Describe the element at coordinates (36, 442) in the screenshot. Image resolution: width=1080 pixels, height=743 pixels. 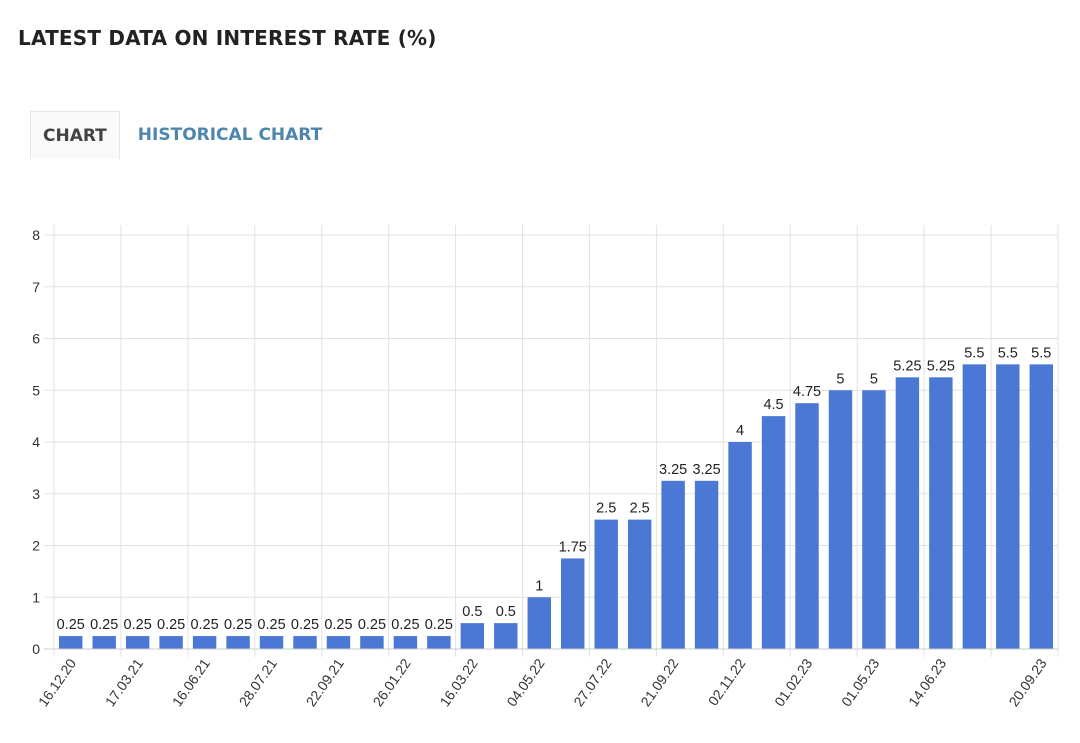
I see `y-tick-label: 4` at that location.